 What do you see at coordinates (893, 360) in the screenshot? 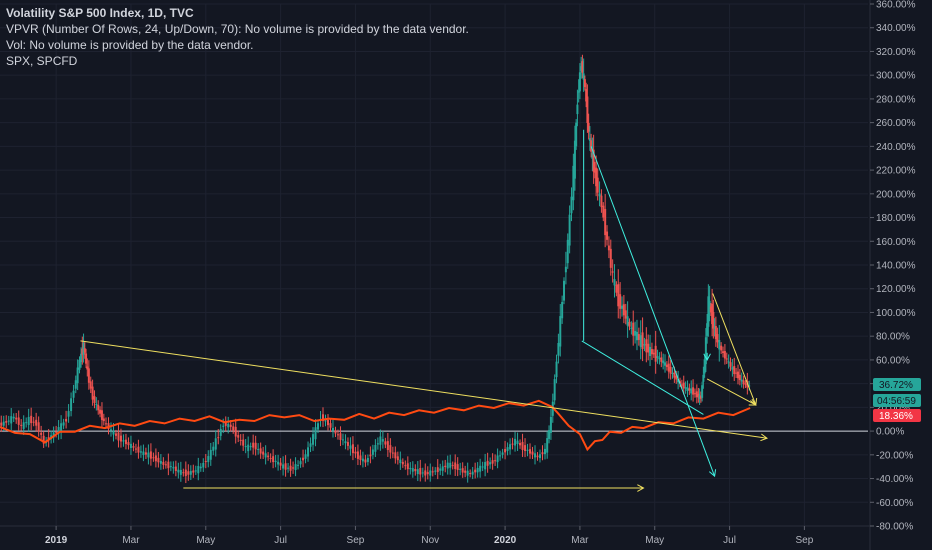
I see `price-tick-label: 60.00%` at bounding box center [893, 360].